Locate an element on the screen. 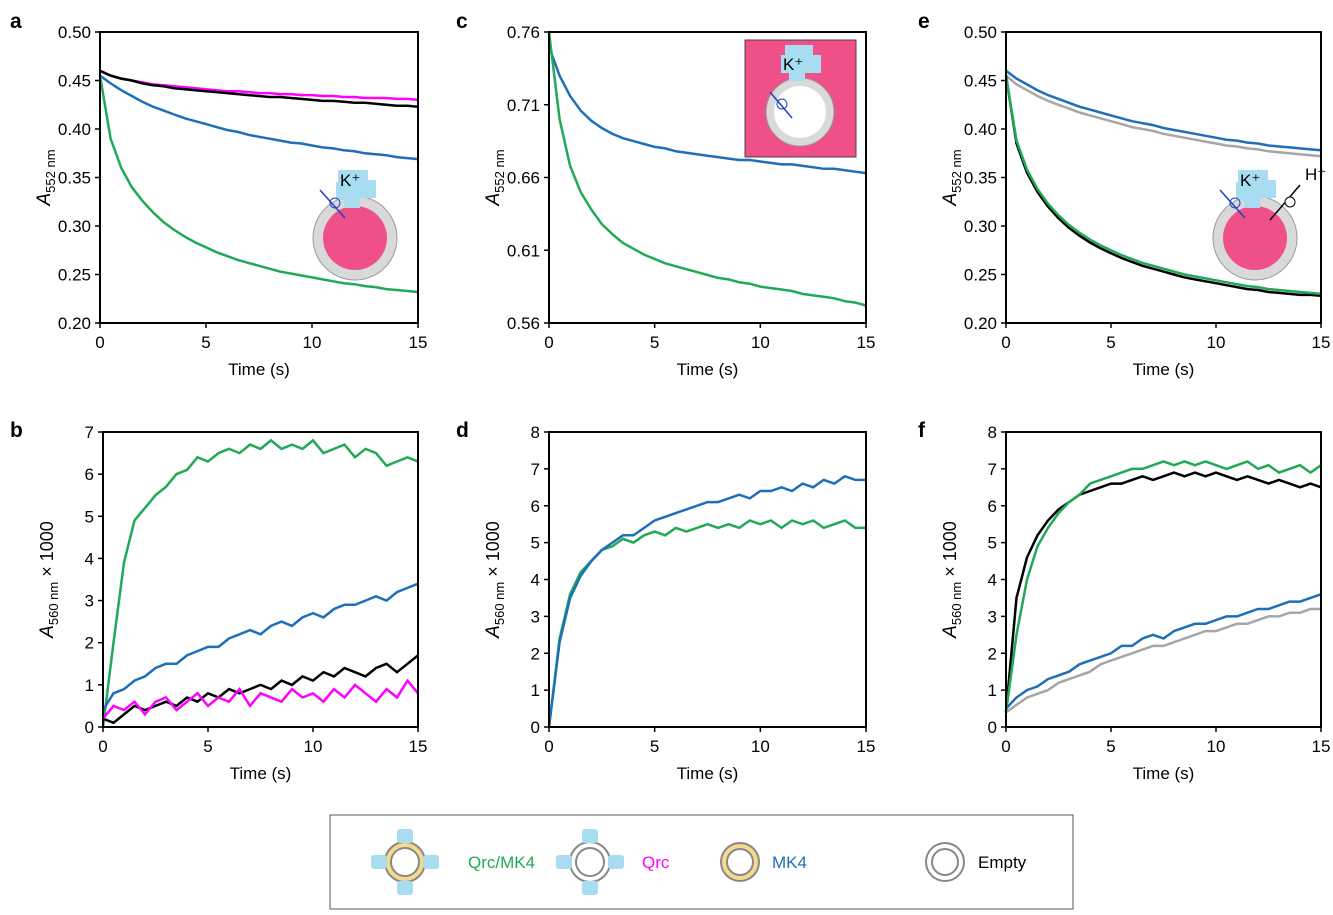  inset-ion-label: K⁺ is located at coordinates (1250, 180).